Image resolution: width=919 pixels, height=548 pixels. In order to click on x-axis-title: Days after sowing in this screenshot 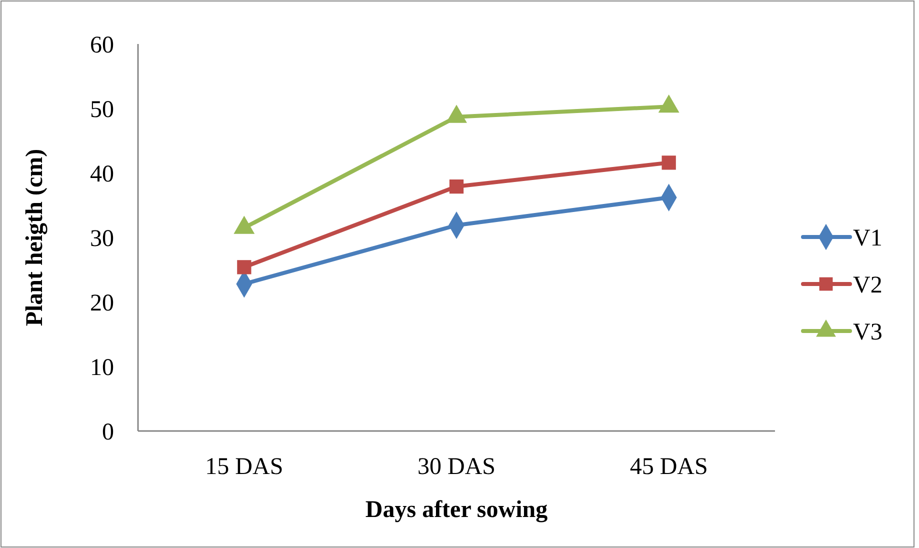, I will do `click(456, 510)`.